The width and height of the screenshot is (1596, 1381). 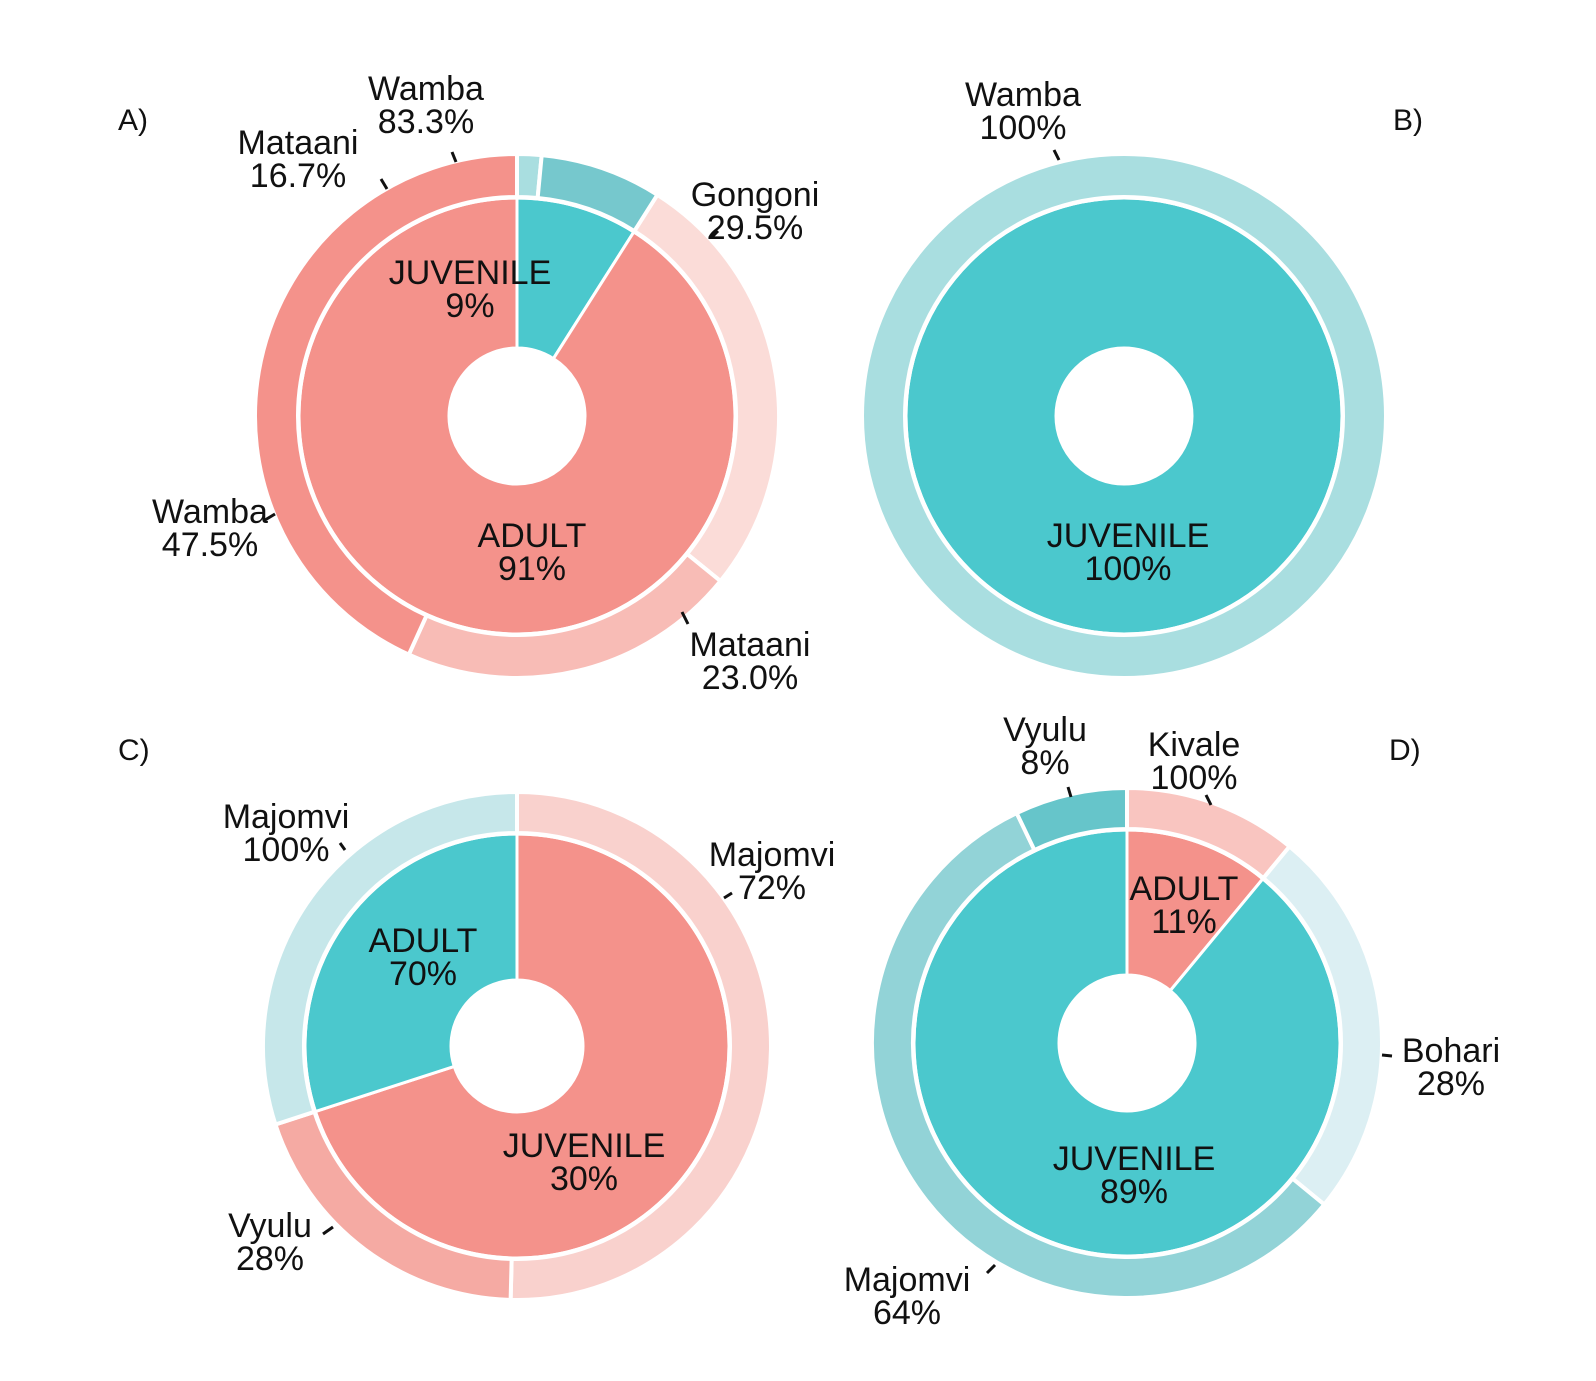 I want to click on leader-tick-adult-mataani, so click(x=685, y=618).